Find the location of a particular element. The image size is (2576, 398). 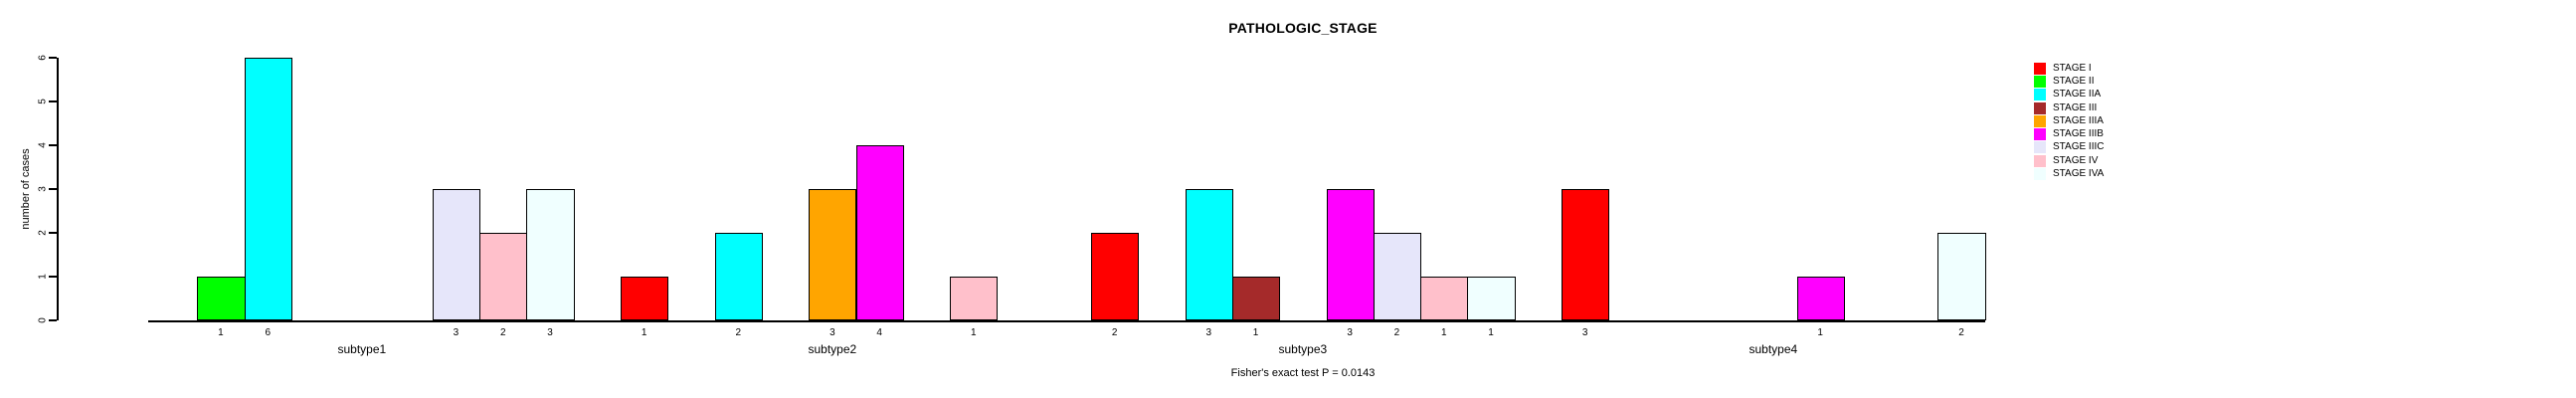

legend-label: STAGE IVA is located at coordinates (2079, 174).